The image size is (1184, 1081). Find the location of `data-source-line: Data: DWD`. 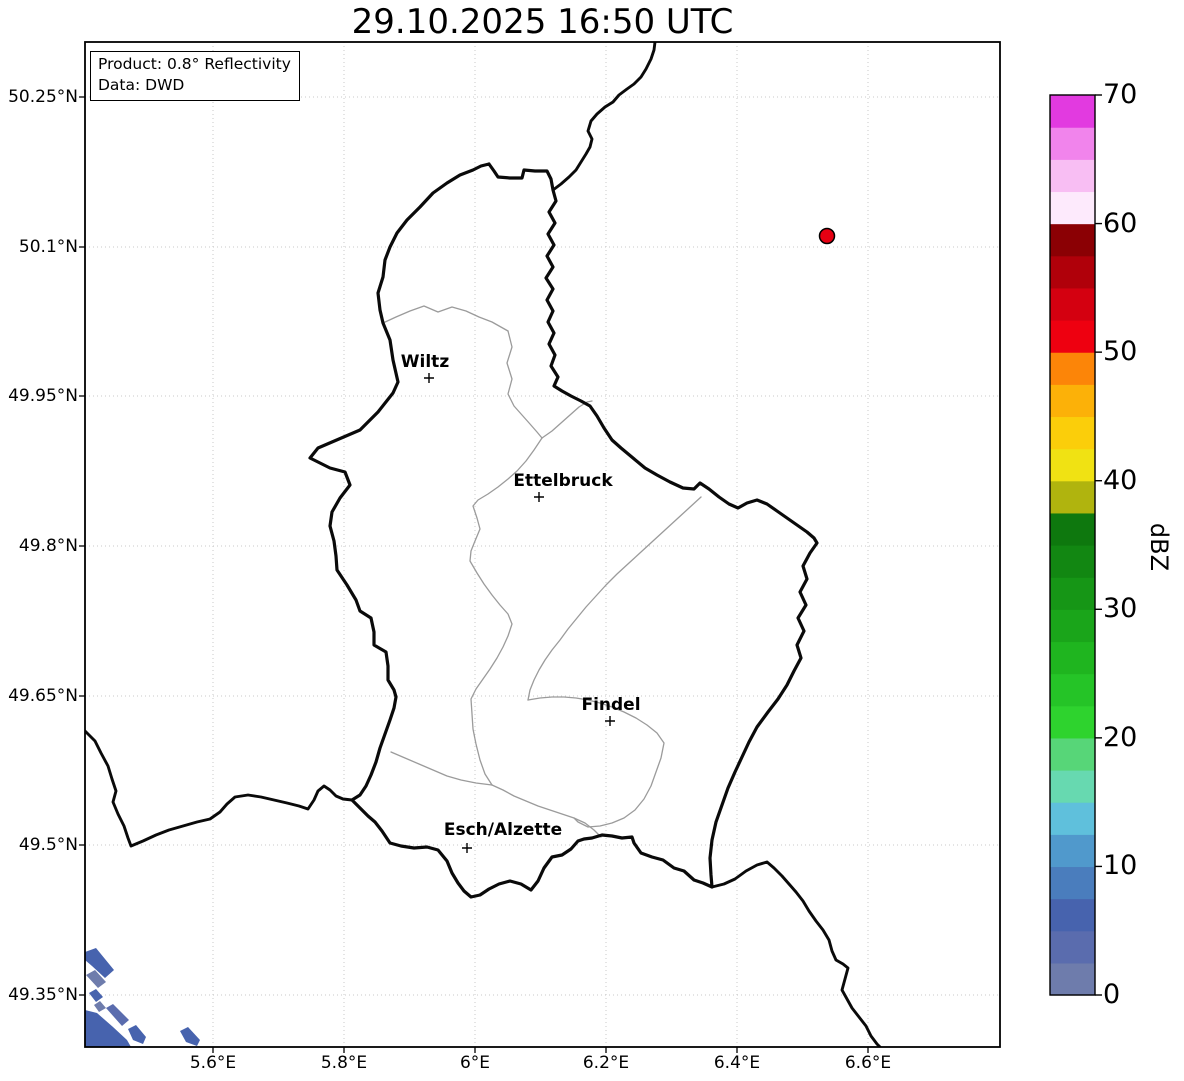

data-source-line: Data: DWD is located at coordinates (141, 85).